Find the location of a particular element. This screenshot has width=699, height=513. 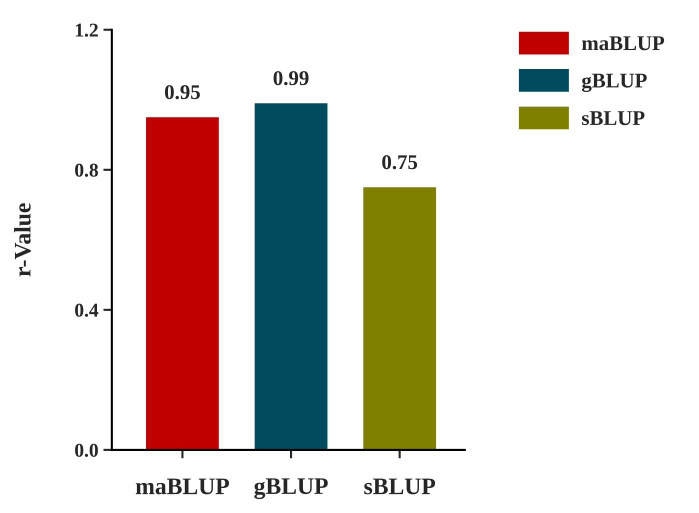

y-tick-label: 0.0 is located at coordinates (86, 450).